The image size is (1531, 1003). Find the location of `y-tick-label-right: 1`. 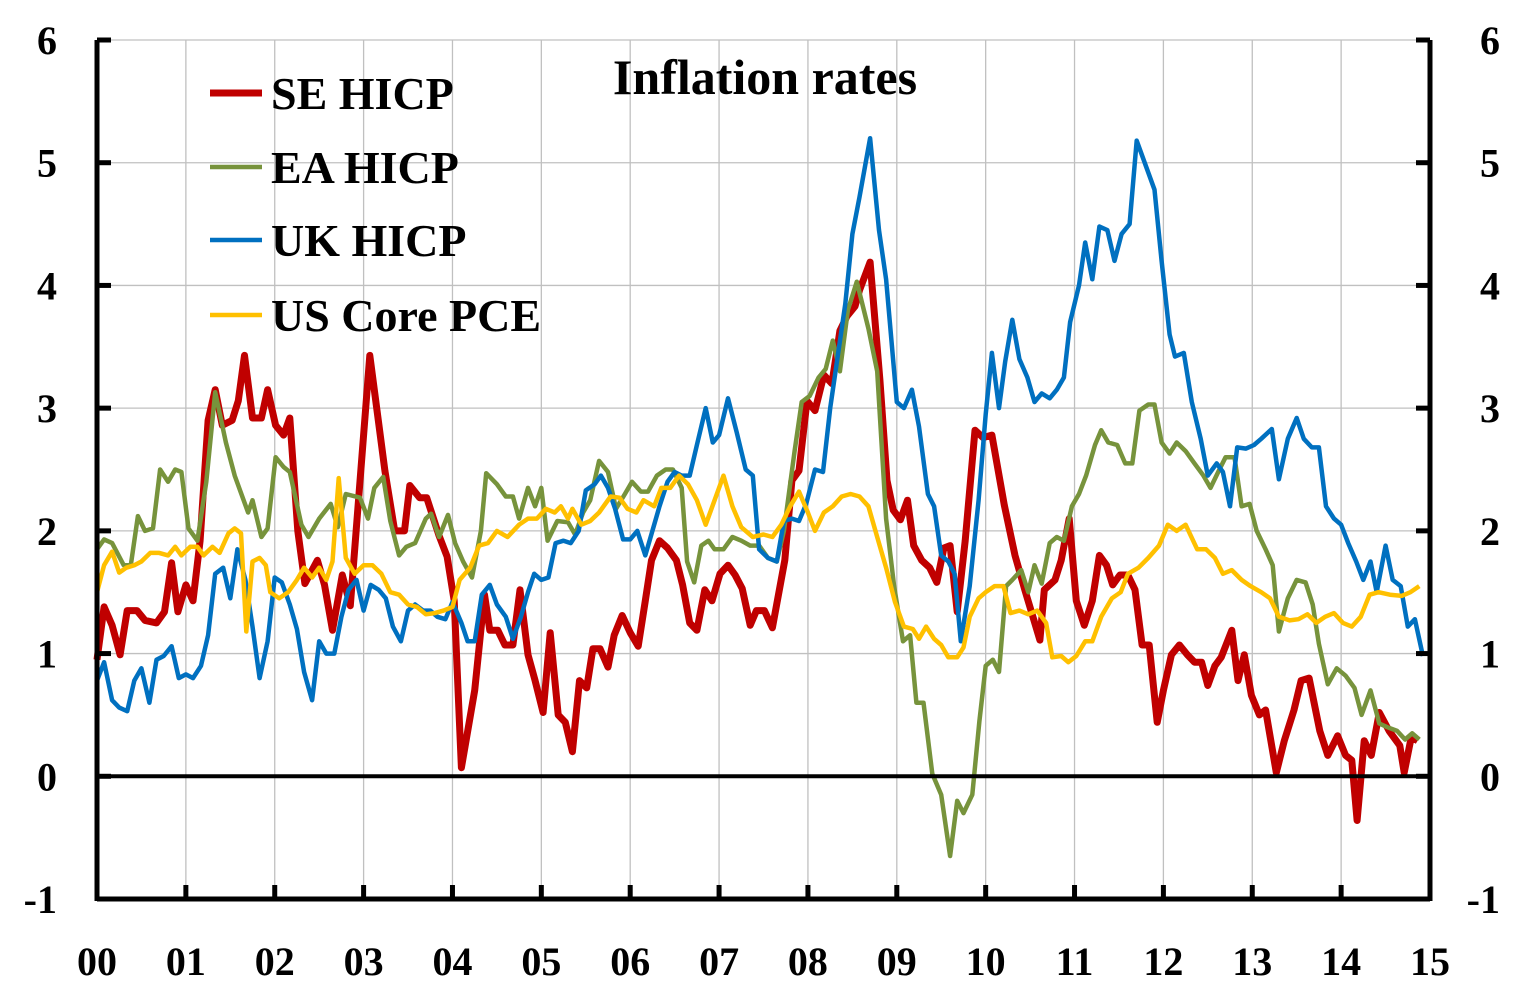

y-tick-label-right: 1 is located at coordinates (1490, 654).